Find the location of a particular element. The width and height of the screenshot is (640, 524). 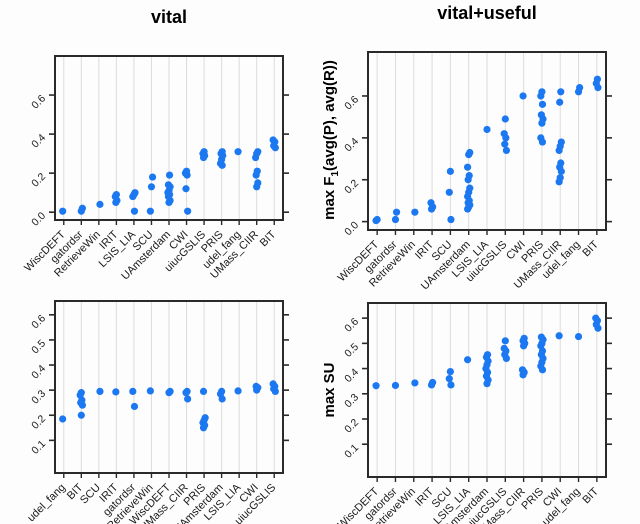

x-category-label: udel_fang is located at coordinates (46, 503).